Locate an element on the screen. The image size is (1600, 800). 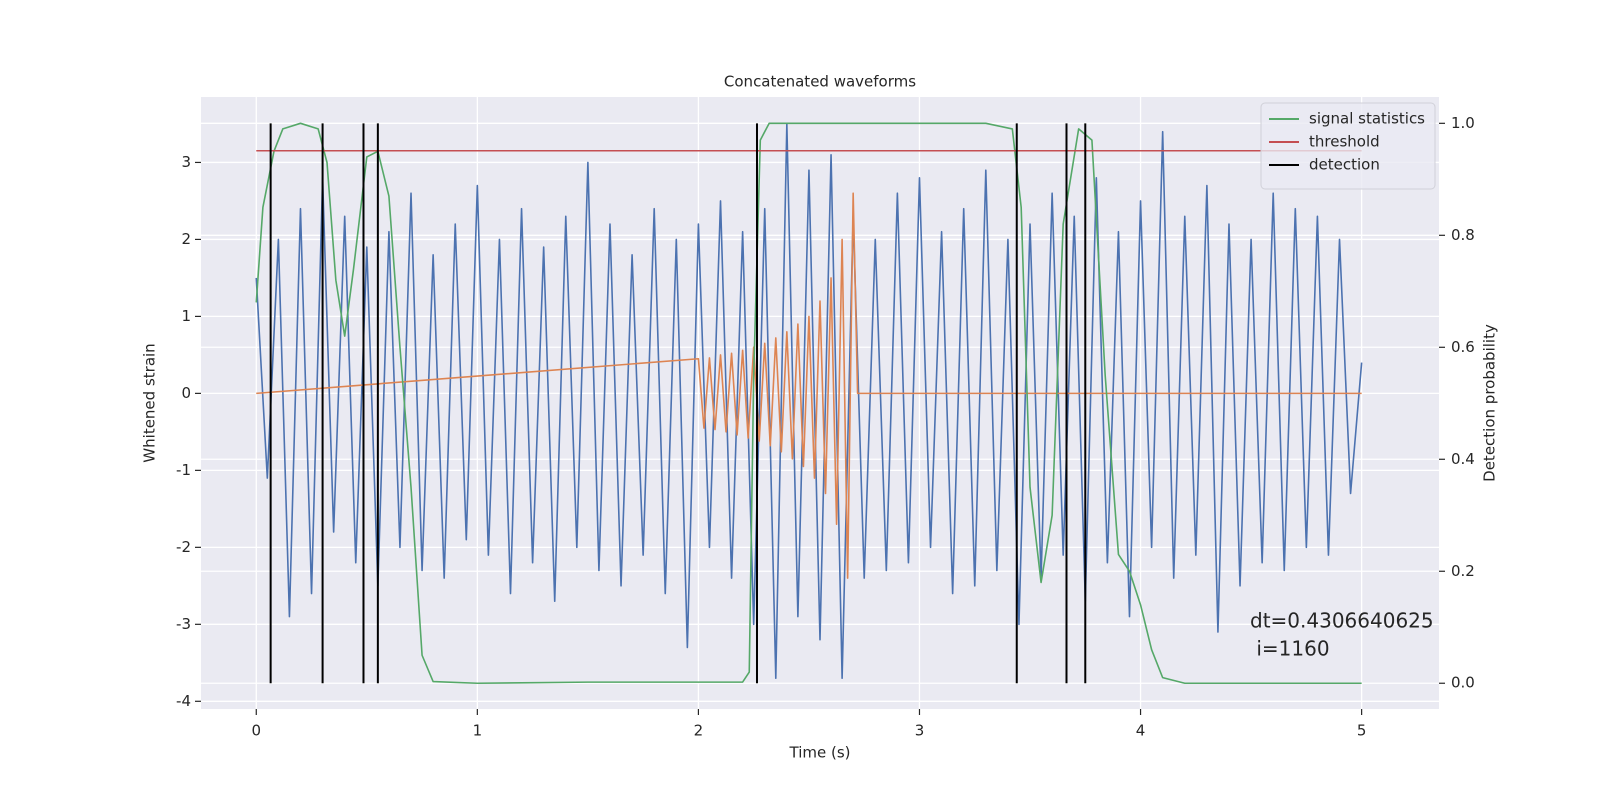
chart-title: Concatenated waveforms is located at coordinates (820, 82).